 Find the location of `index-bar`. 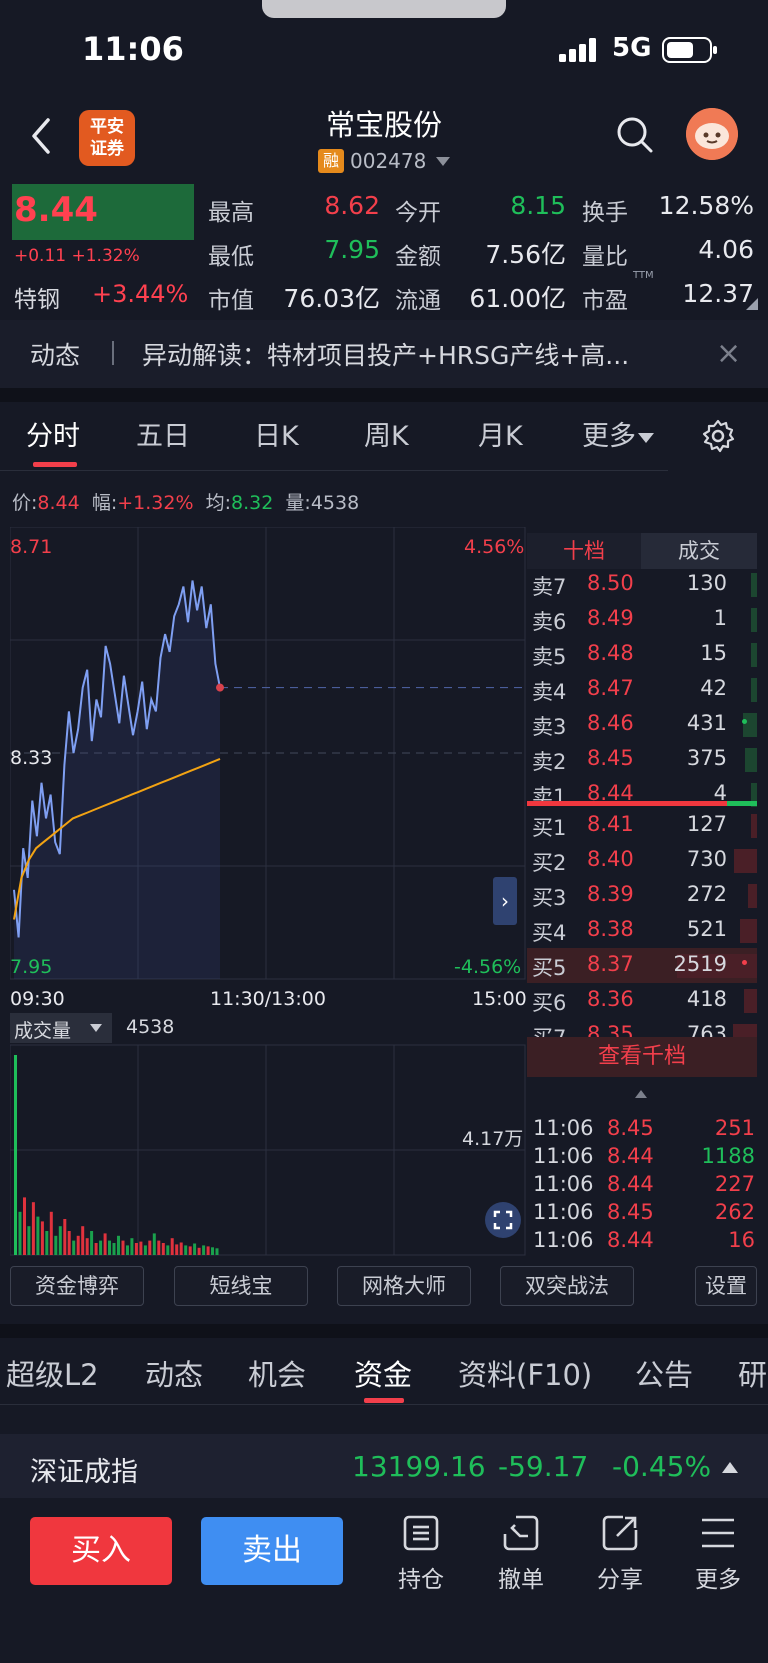

index-bar is located at coordinates (384, 1466).